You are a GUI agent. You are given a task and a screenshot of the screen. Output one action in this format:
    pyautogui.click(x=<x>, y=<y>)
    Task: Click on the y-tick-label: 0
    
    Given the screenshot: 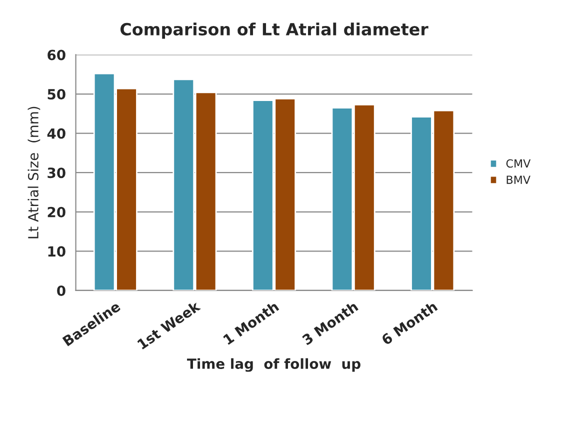 What is the action you would take?
    pyautogui.click(x=61, y=290)
    